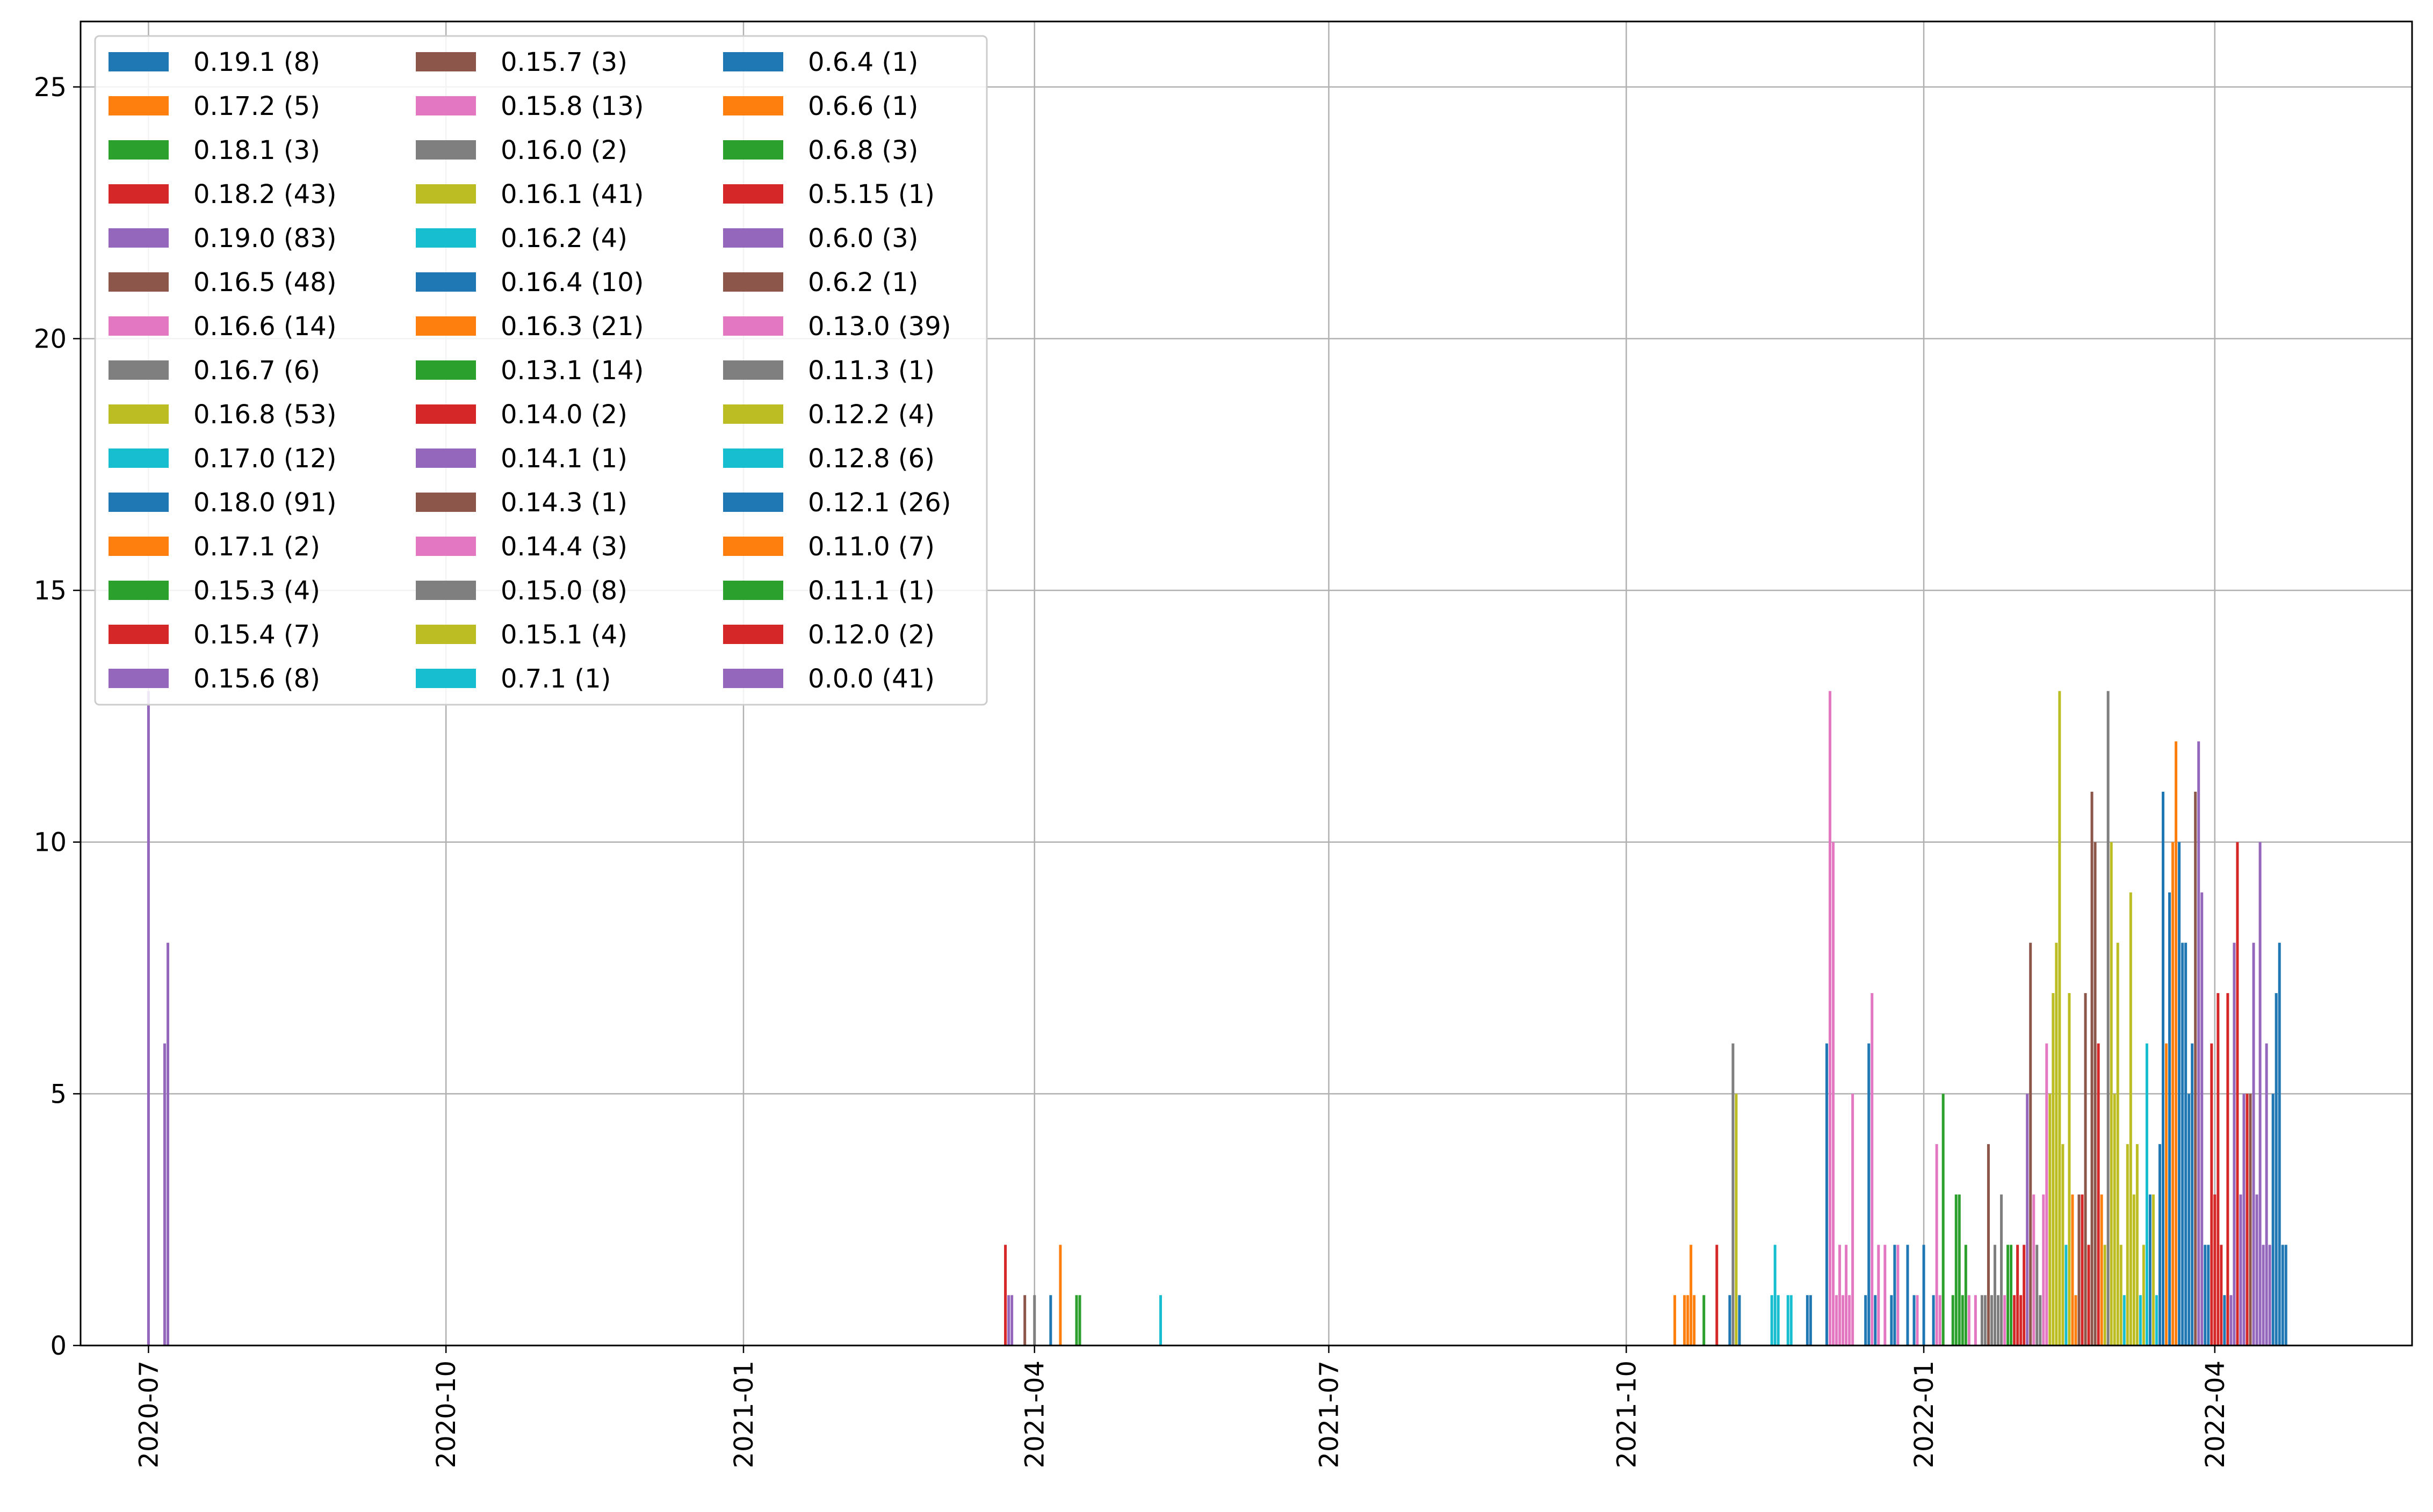 The width and height of the screenshot is (2433, 1512). I want to click on y-tick-label: 15, so click(50, 591).